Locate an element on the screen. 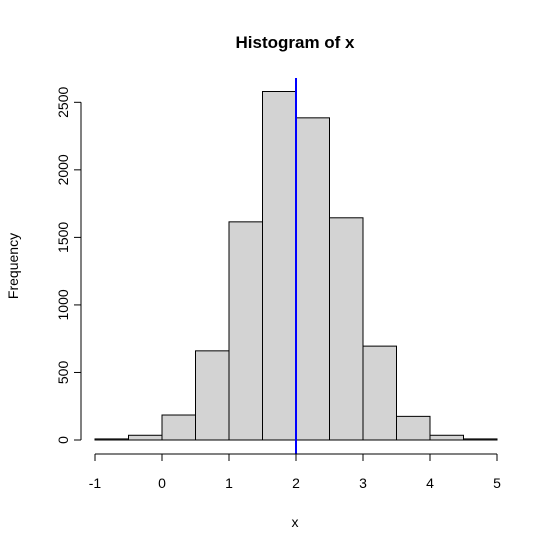 The width and height of the screenshot is (553, 552). x-tick-label: 5 is located at coordinates (497, 483).